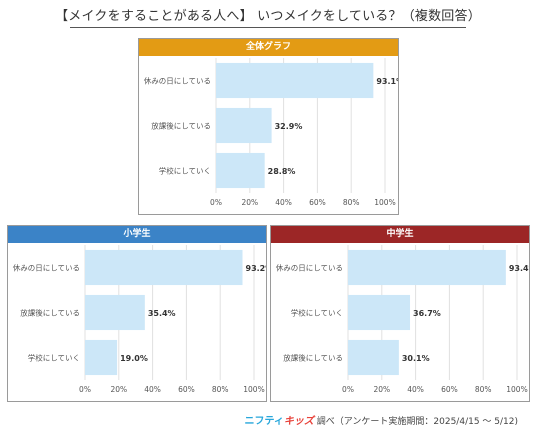  Describe the element at coordinates (268, 27) in the screenshot. I see `title-divider` at that location.